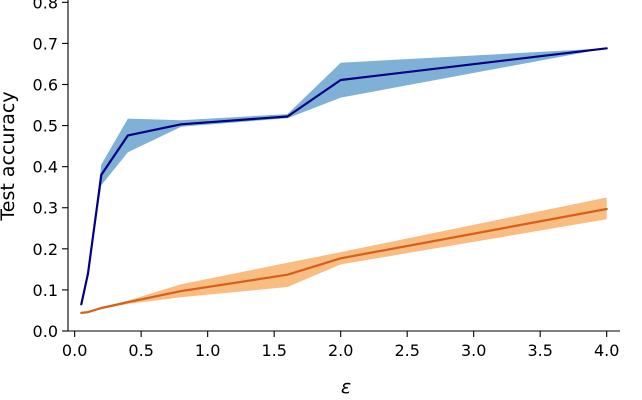  What do you see at coordinates (45, 84) in the screenshot?
I see `y-tick-label: 0.6` at bounding box center [45, 84].